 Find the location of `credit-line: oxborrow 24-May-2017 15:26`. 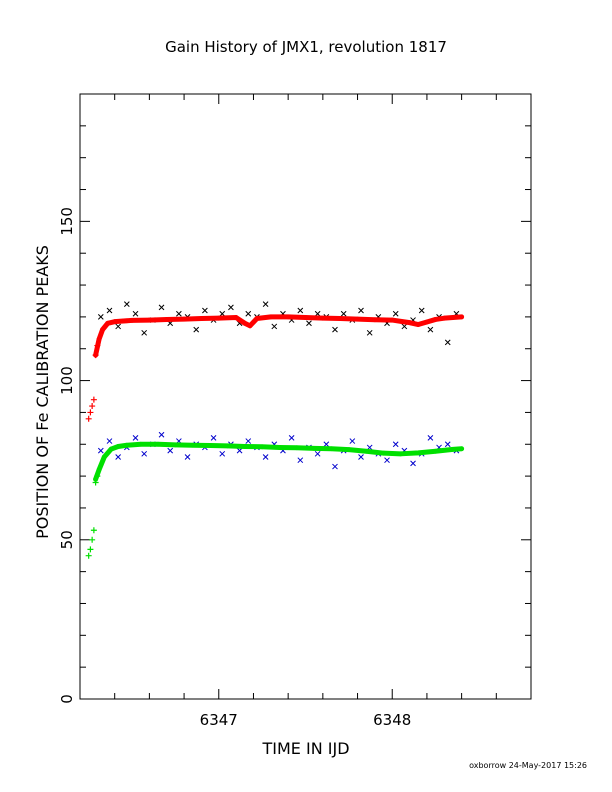

credit-line: oxborrow 24-May-2017 15:26 is located at coordinates (528, 765).